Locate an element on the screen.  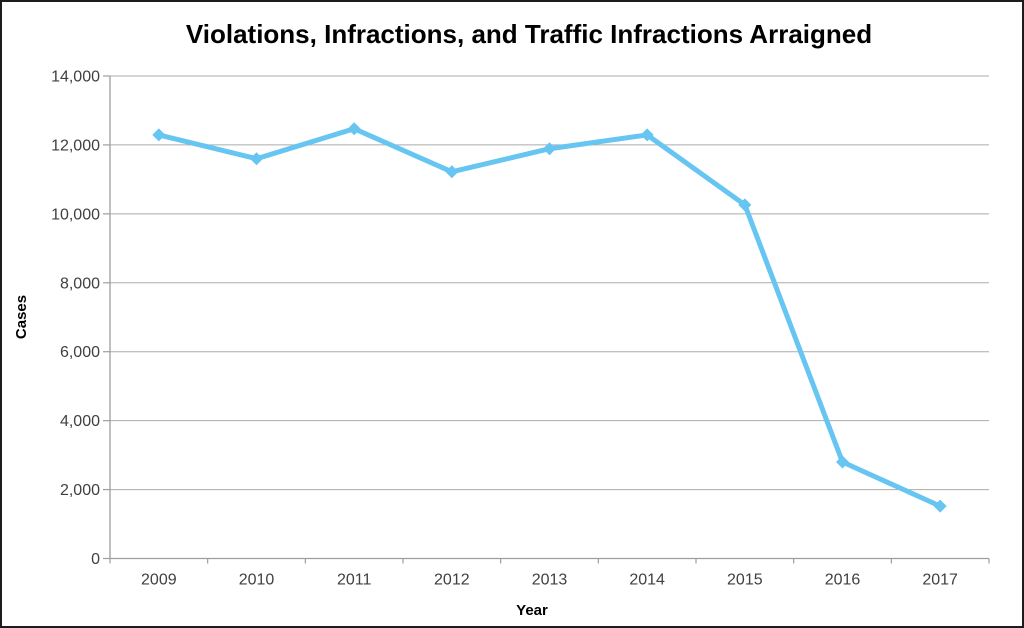
y-tick-label: 10,000 is located at coordinates (75, 214).